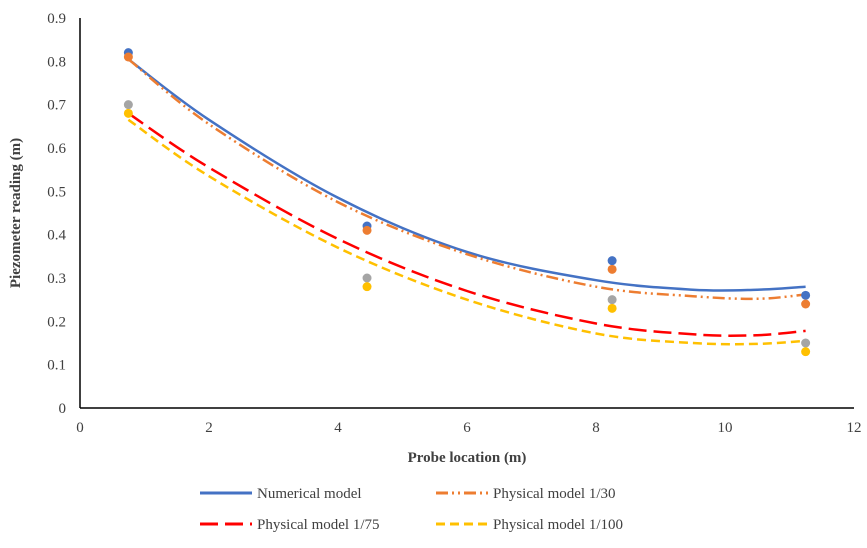 Image resolution: width=867 pixels, height=548 pixels. I want to click on legend-label-series-4: Physical model 1/100, so click(558, 525).